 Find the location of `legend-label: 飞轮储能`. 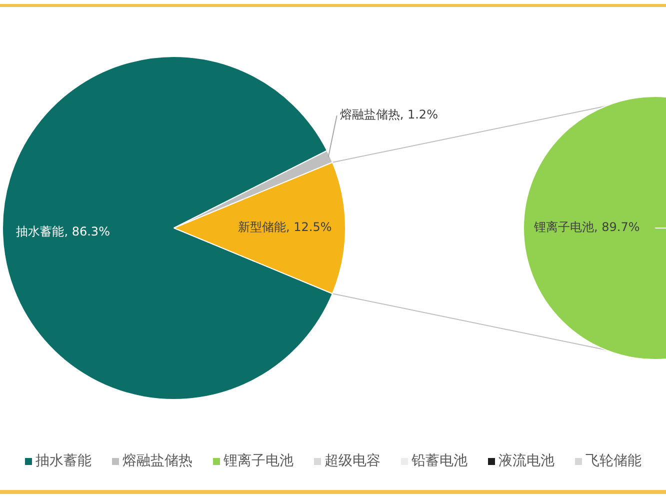

legend-label: 飞轮储能 is located at coordinates (614, 461).